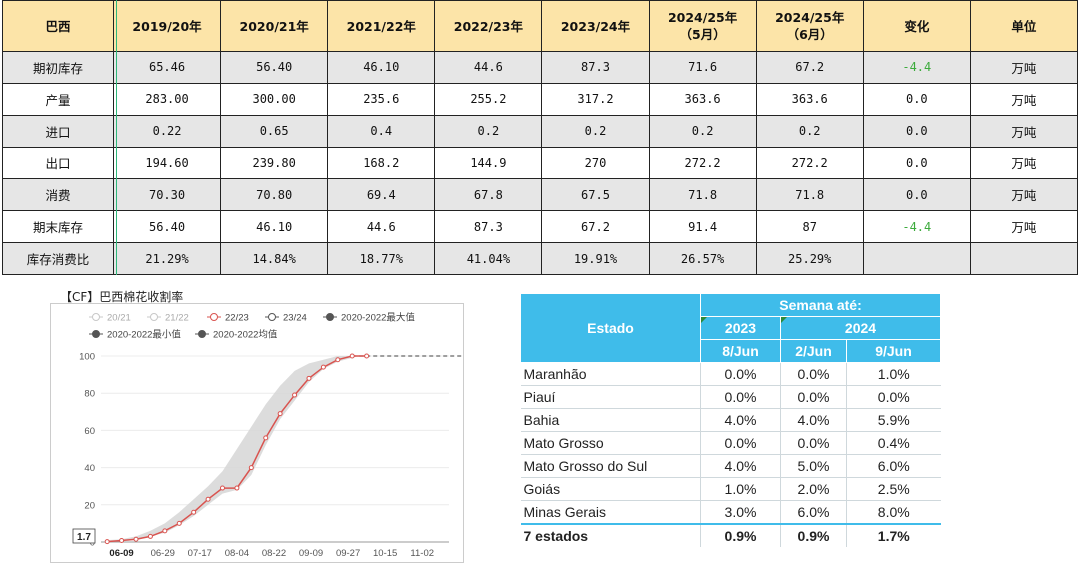 Image resolution: width=1080 pixels, height=563 pixels. What do you see at coordinates (274, 131) in the screenshot?
I see `balance-cell: 0.65` at bounding box center [274, 131].